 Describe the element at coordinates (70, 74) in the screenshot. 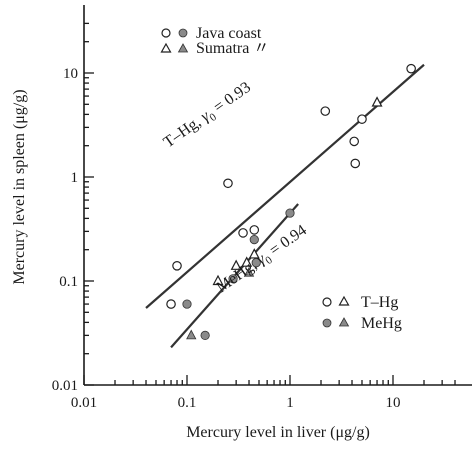

I see `y-tick-label: 10` at that location.